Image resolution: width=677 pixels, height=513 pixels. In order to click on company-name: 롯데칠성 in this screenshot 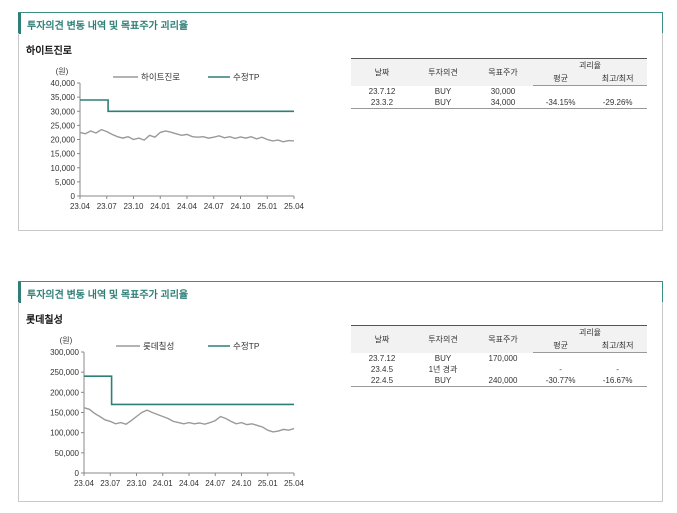, I will do `click(44, 320)`.